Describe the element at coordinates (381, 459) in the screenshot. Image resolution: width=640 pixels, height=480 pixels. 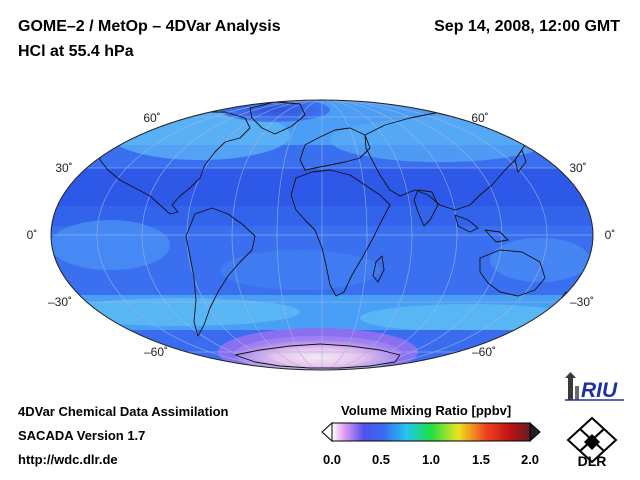
I see `colorbar-tick-1: 0.5` at that location.